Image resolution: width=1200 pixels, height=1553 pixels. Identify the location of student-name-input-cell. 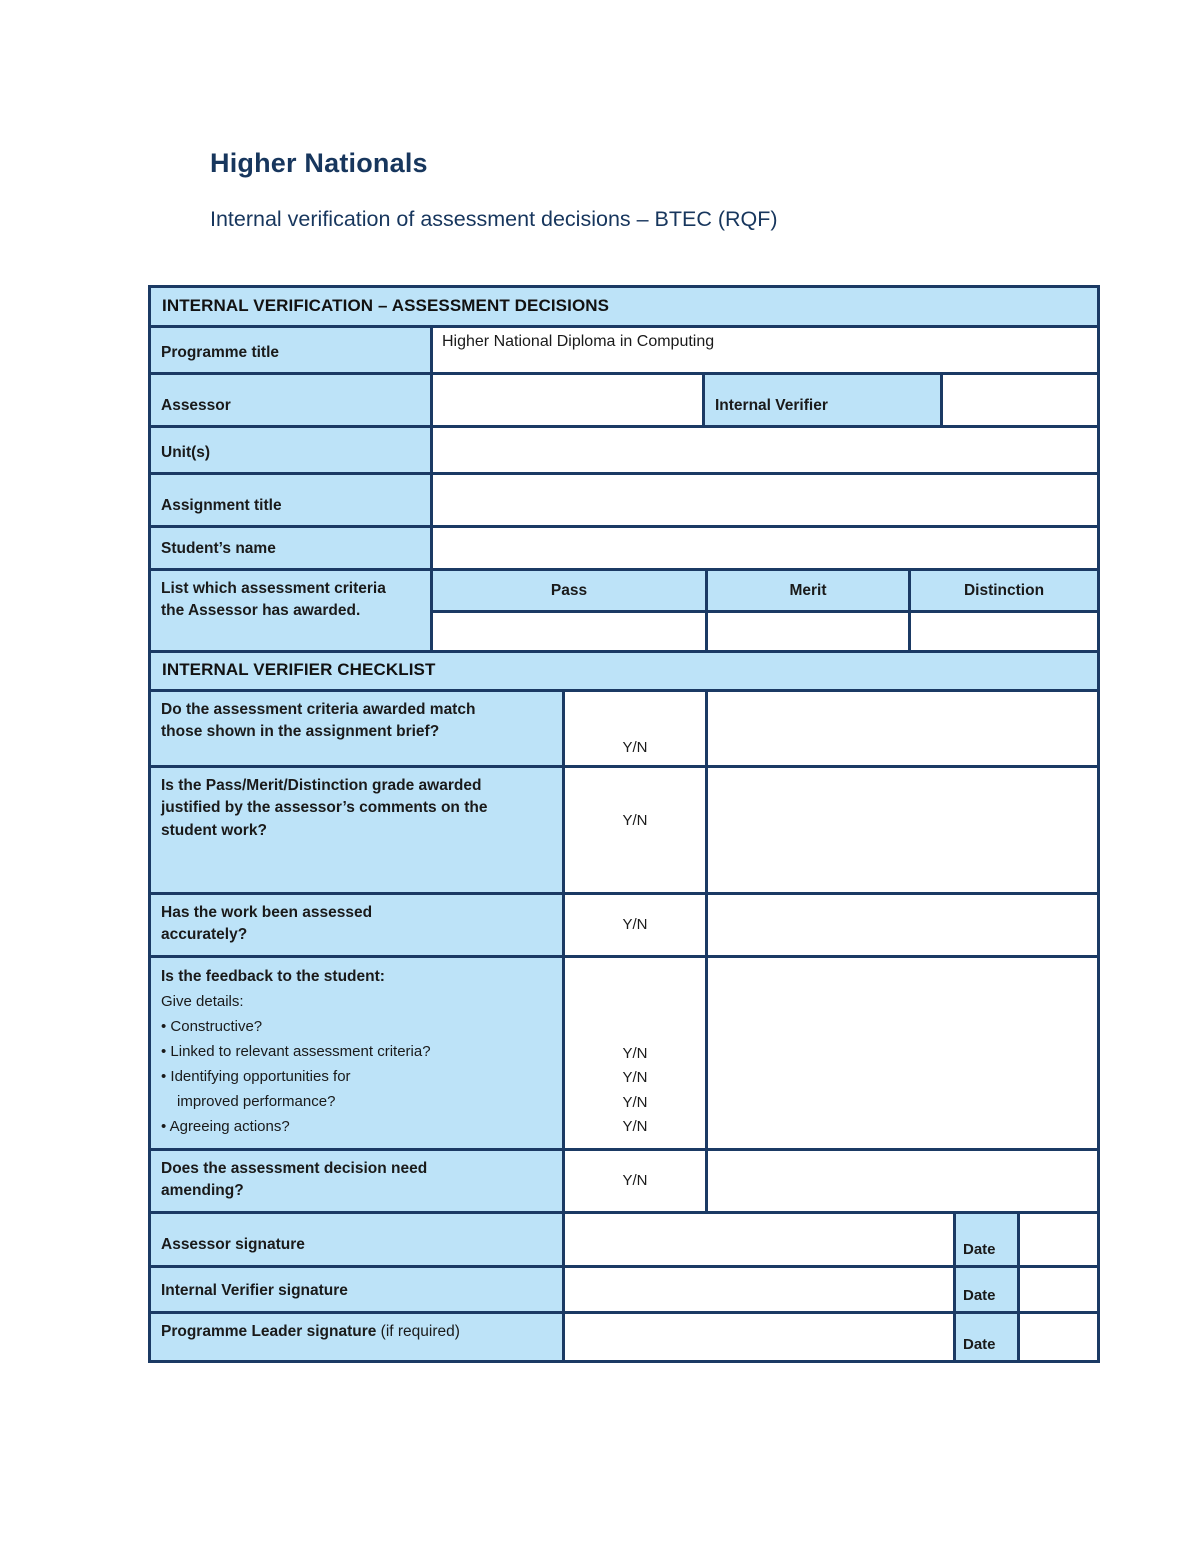
(763, 548).